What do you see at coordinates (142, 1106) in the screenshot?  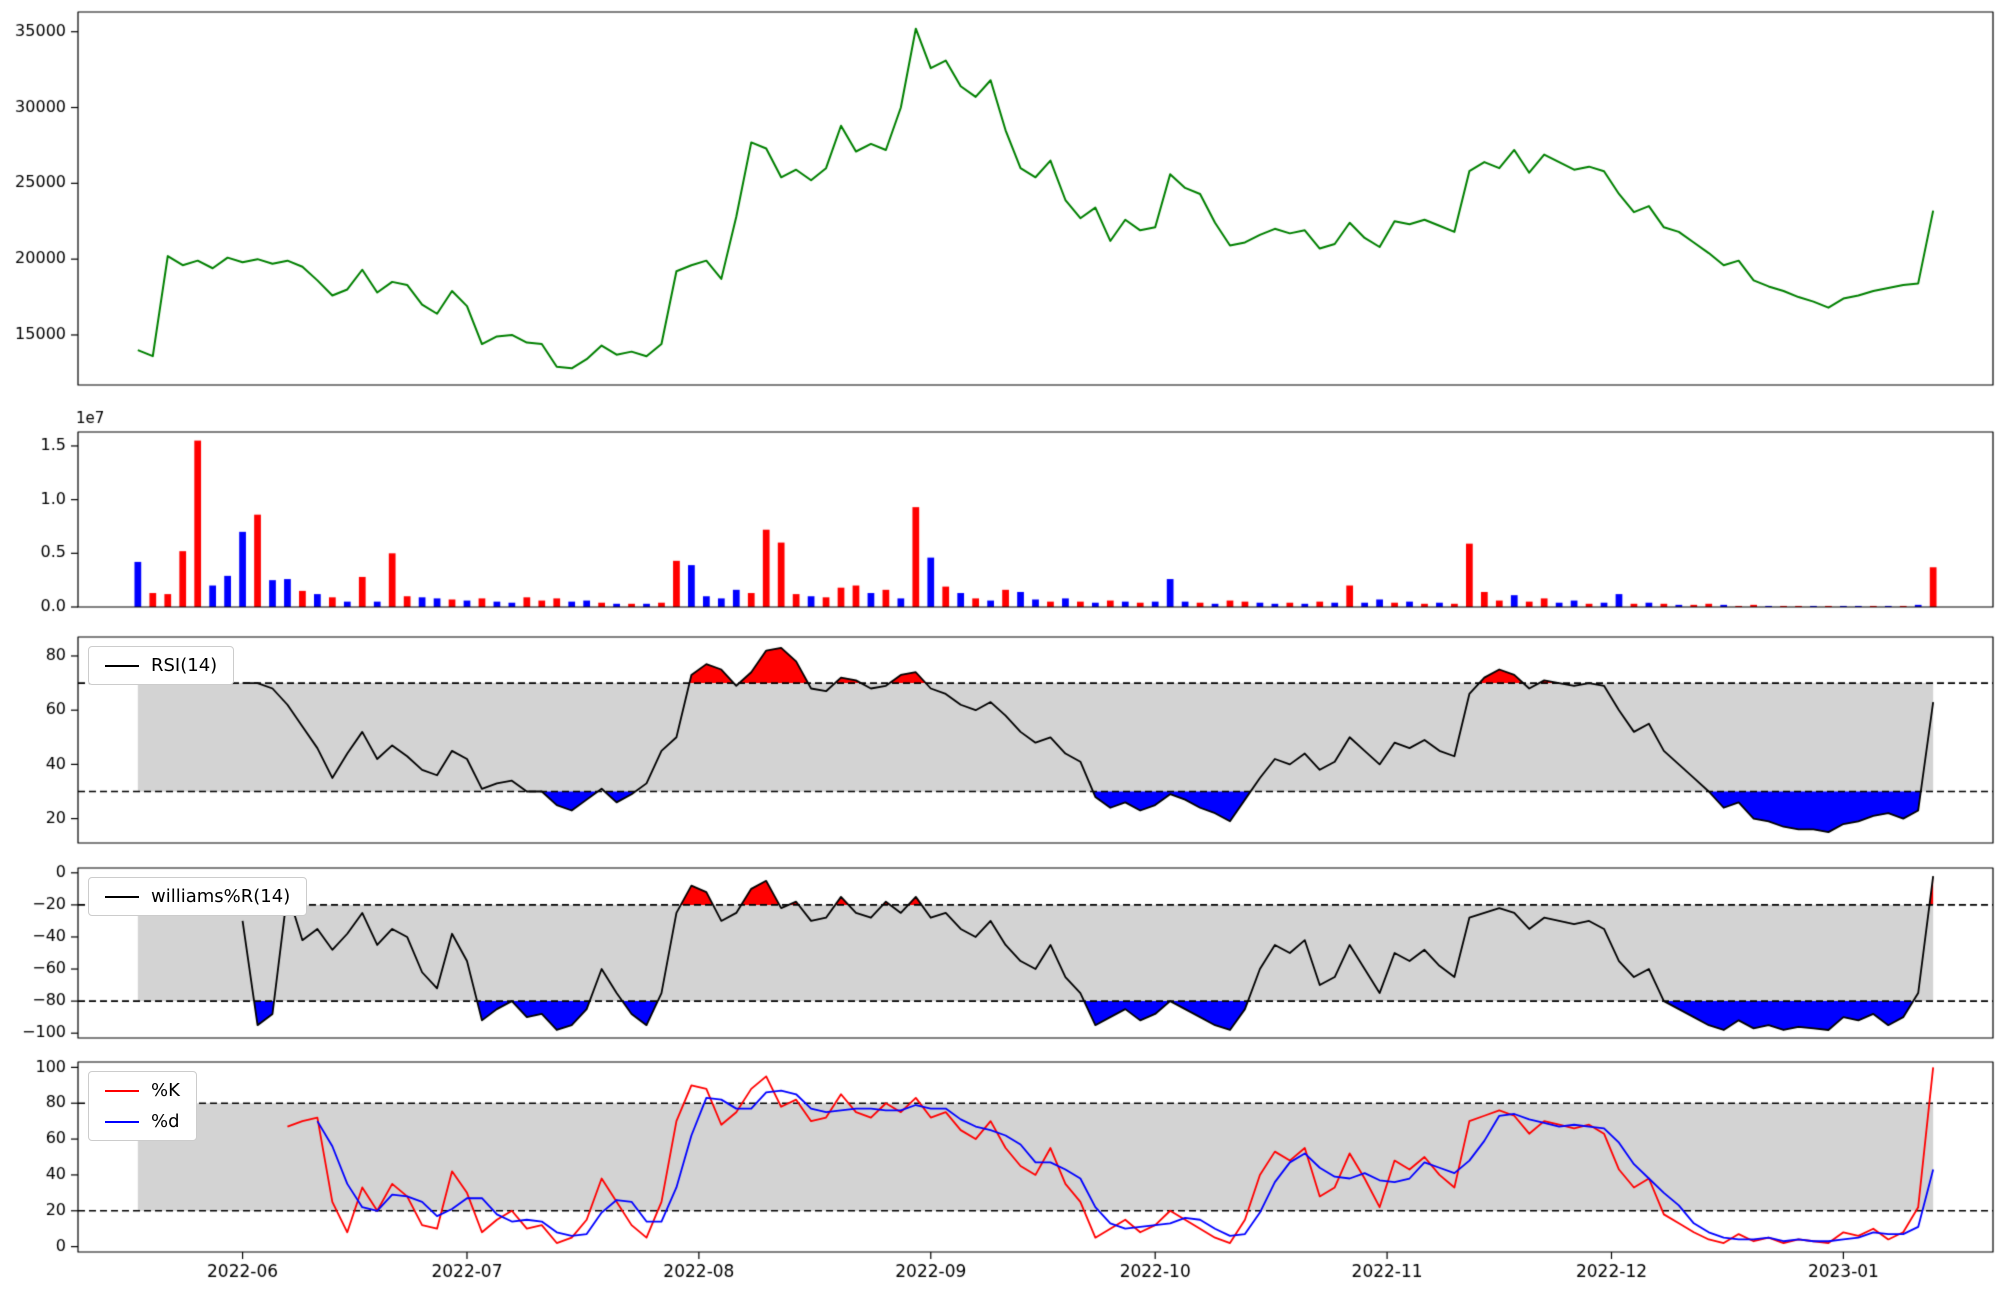 I see `stochastic-legend: %K %d` at bounding box center [142, 1106].